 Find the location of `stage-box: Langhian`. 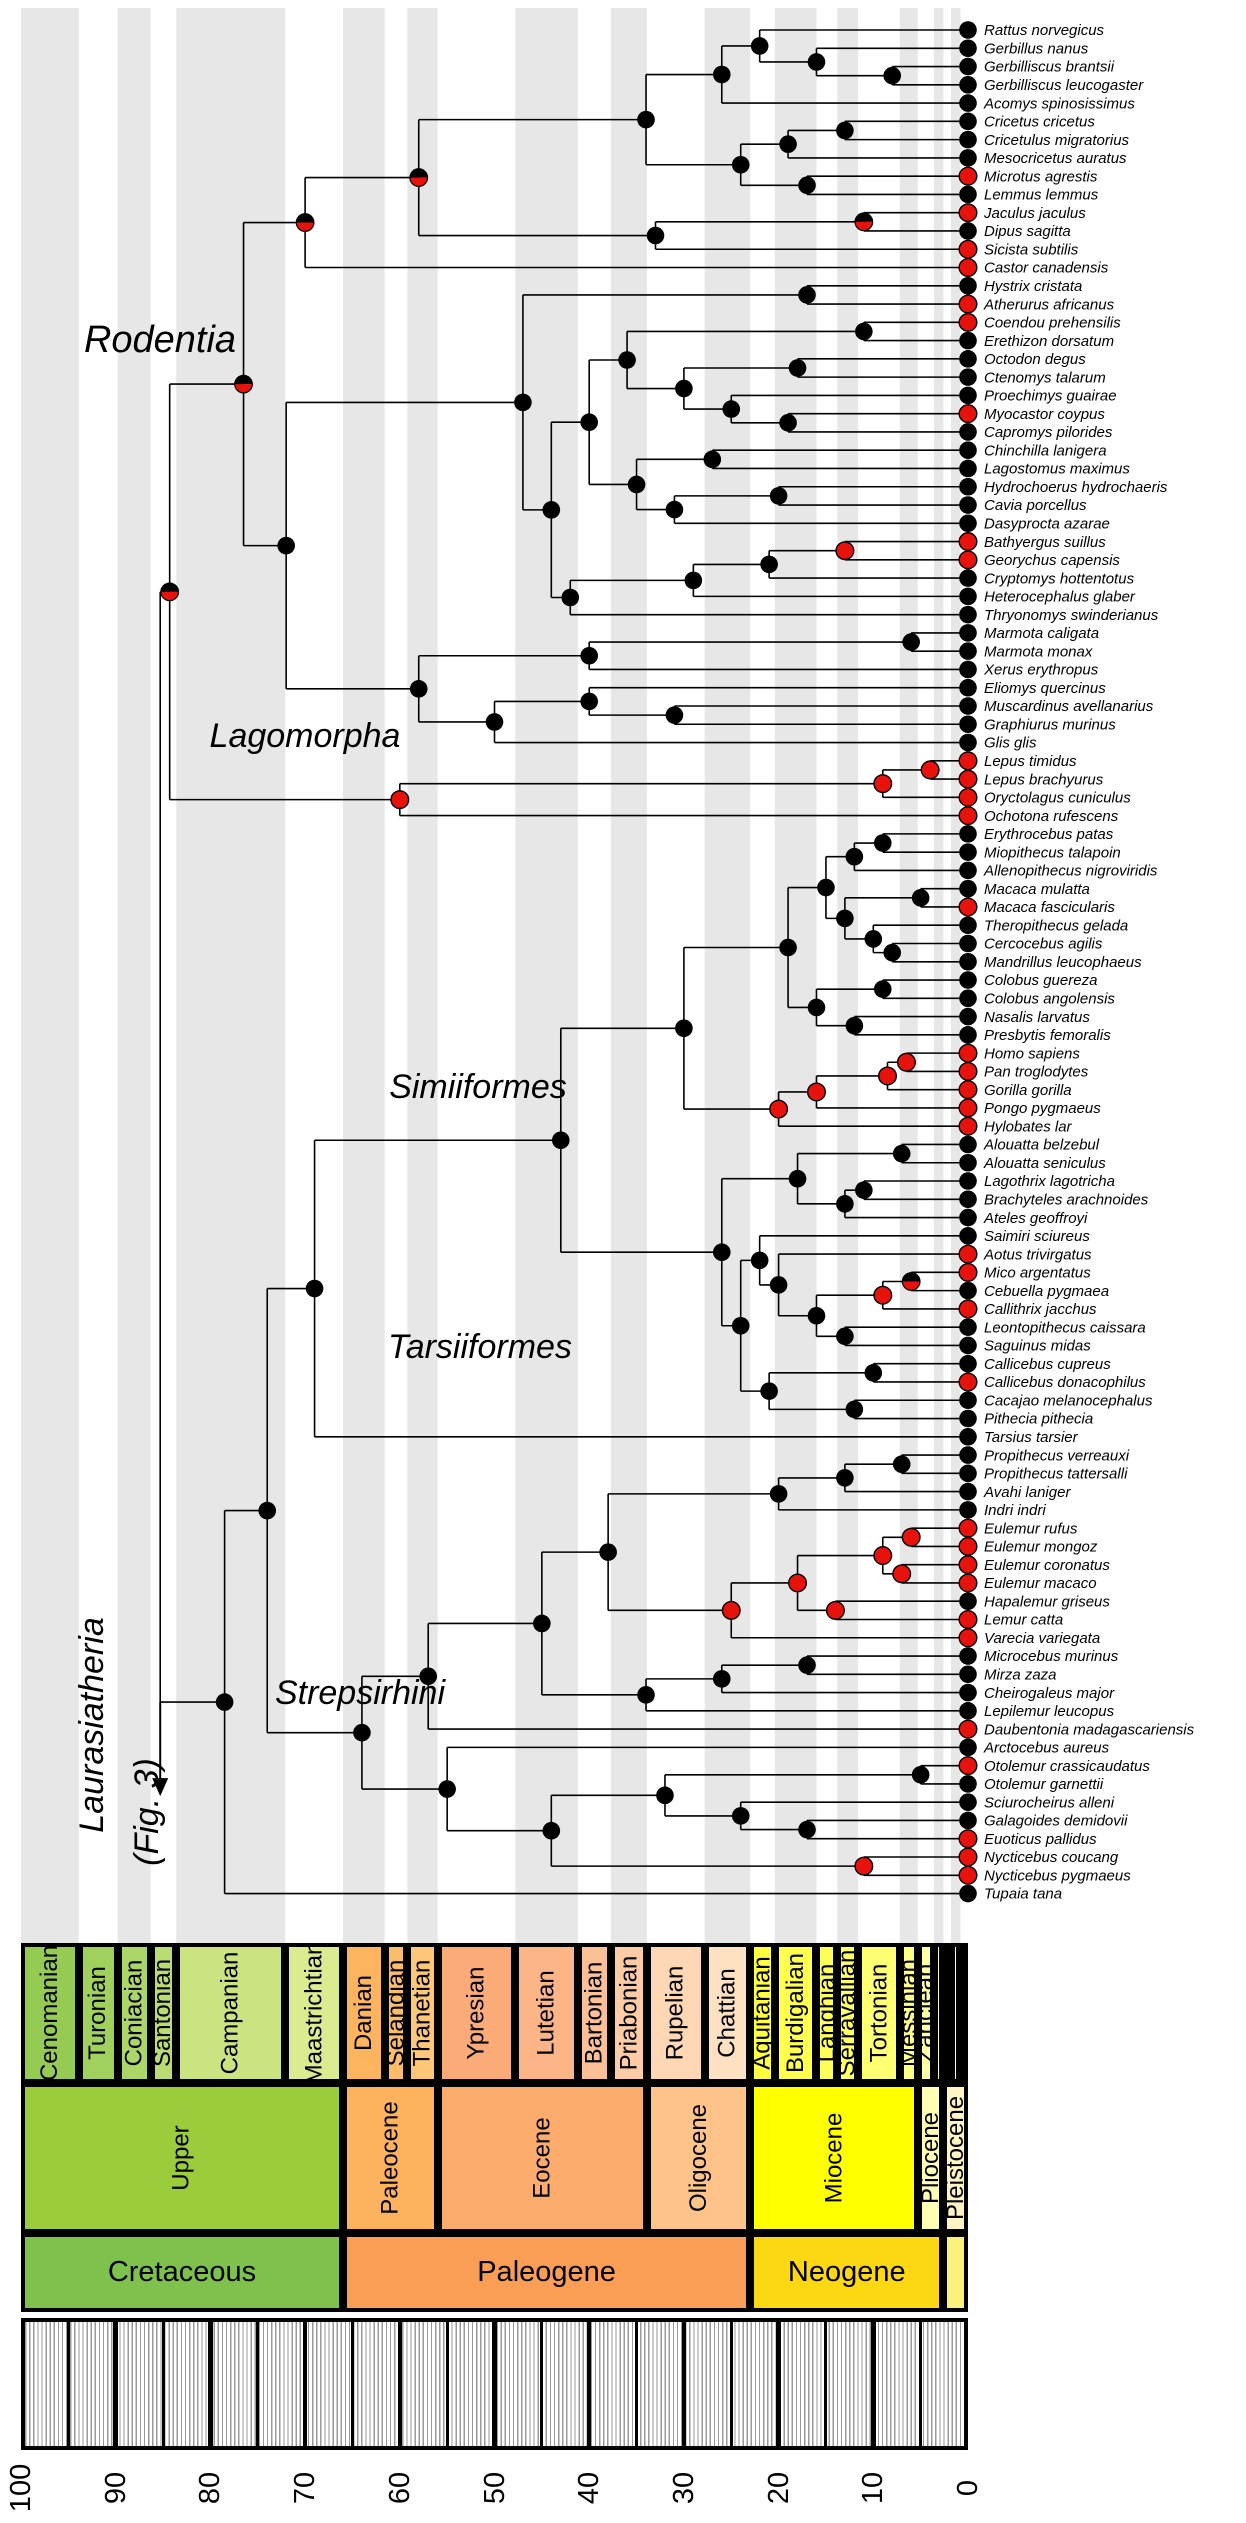

stage-box: Langhian is located at coordinates (826, 2013).